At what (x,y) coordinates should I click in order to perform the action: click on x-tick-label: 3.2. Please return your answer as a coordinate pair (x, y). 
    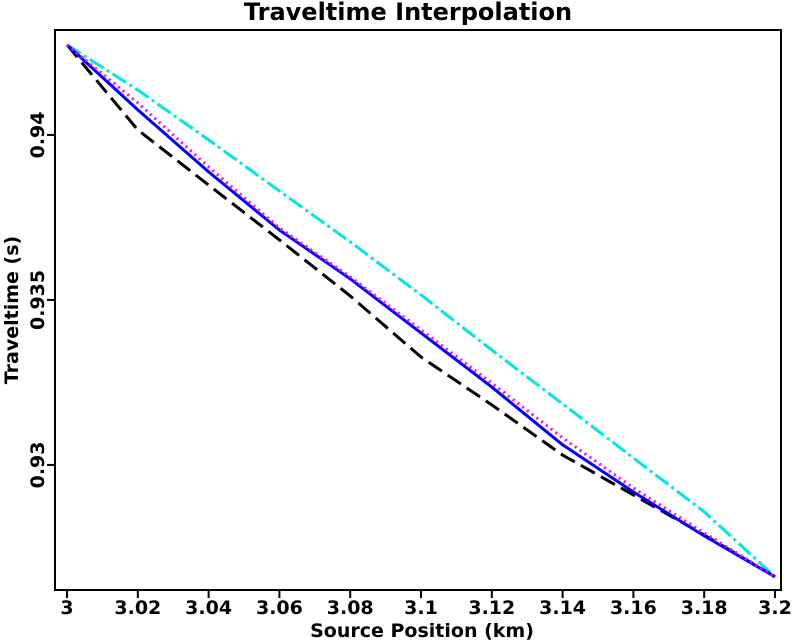
    Looking at the image, I should click on (775, 608).